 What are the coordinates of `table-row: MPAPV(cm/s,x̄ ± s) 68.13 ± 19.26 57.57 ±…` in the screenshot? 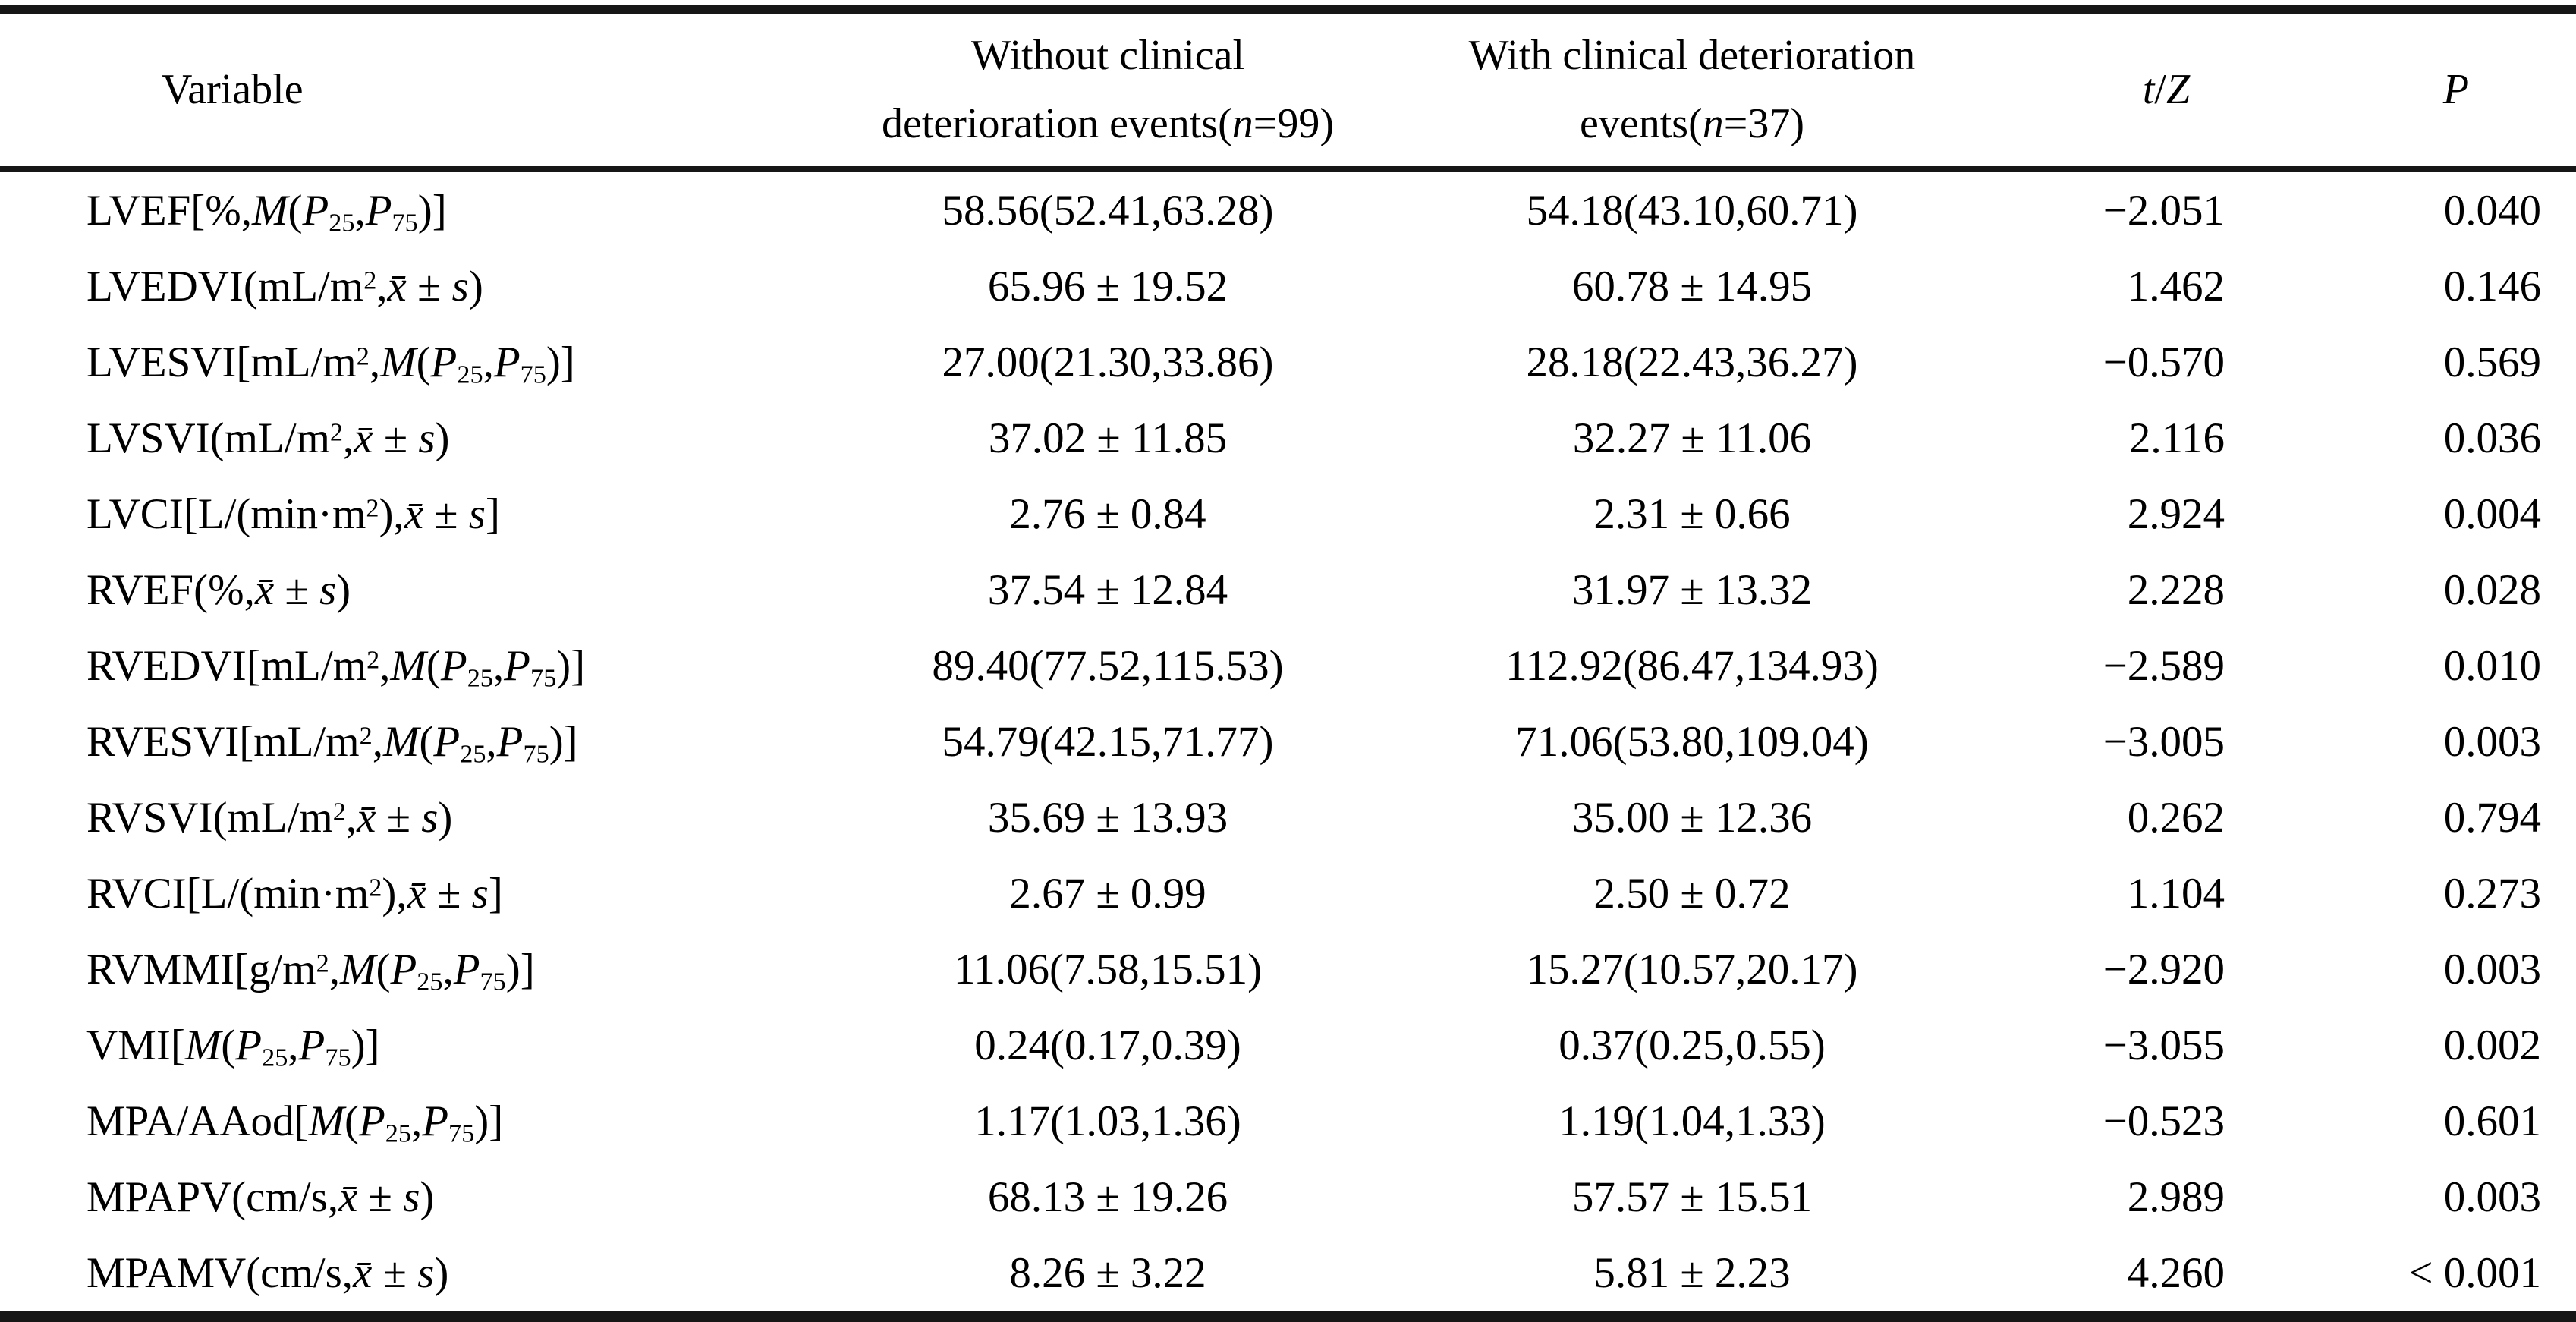 It's located at (1288, 1197).